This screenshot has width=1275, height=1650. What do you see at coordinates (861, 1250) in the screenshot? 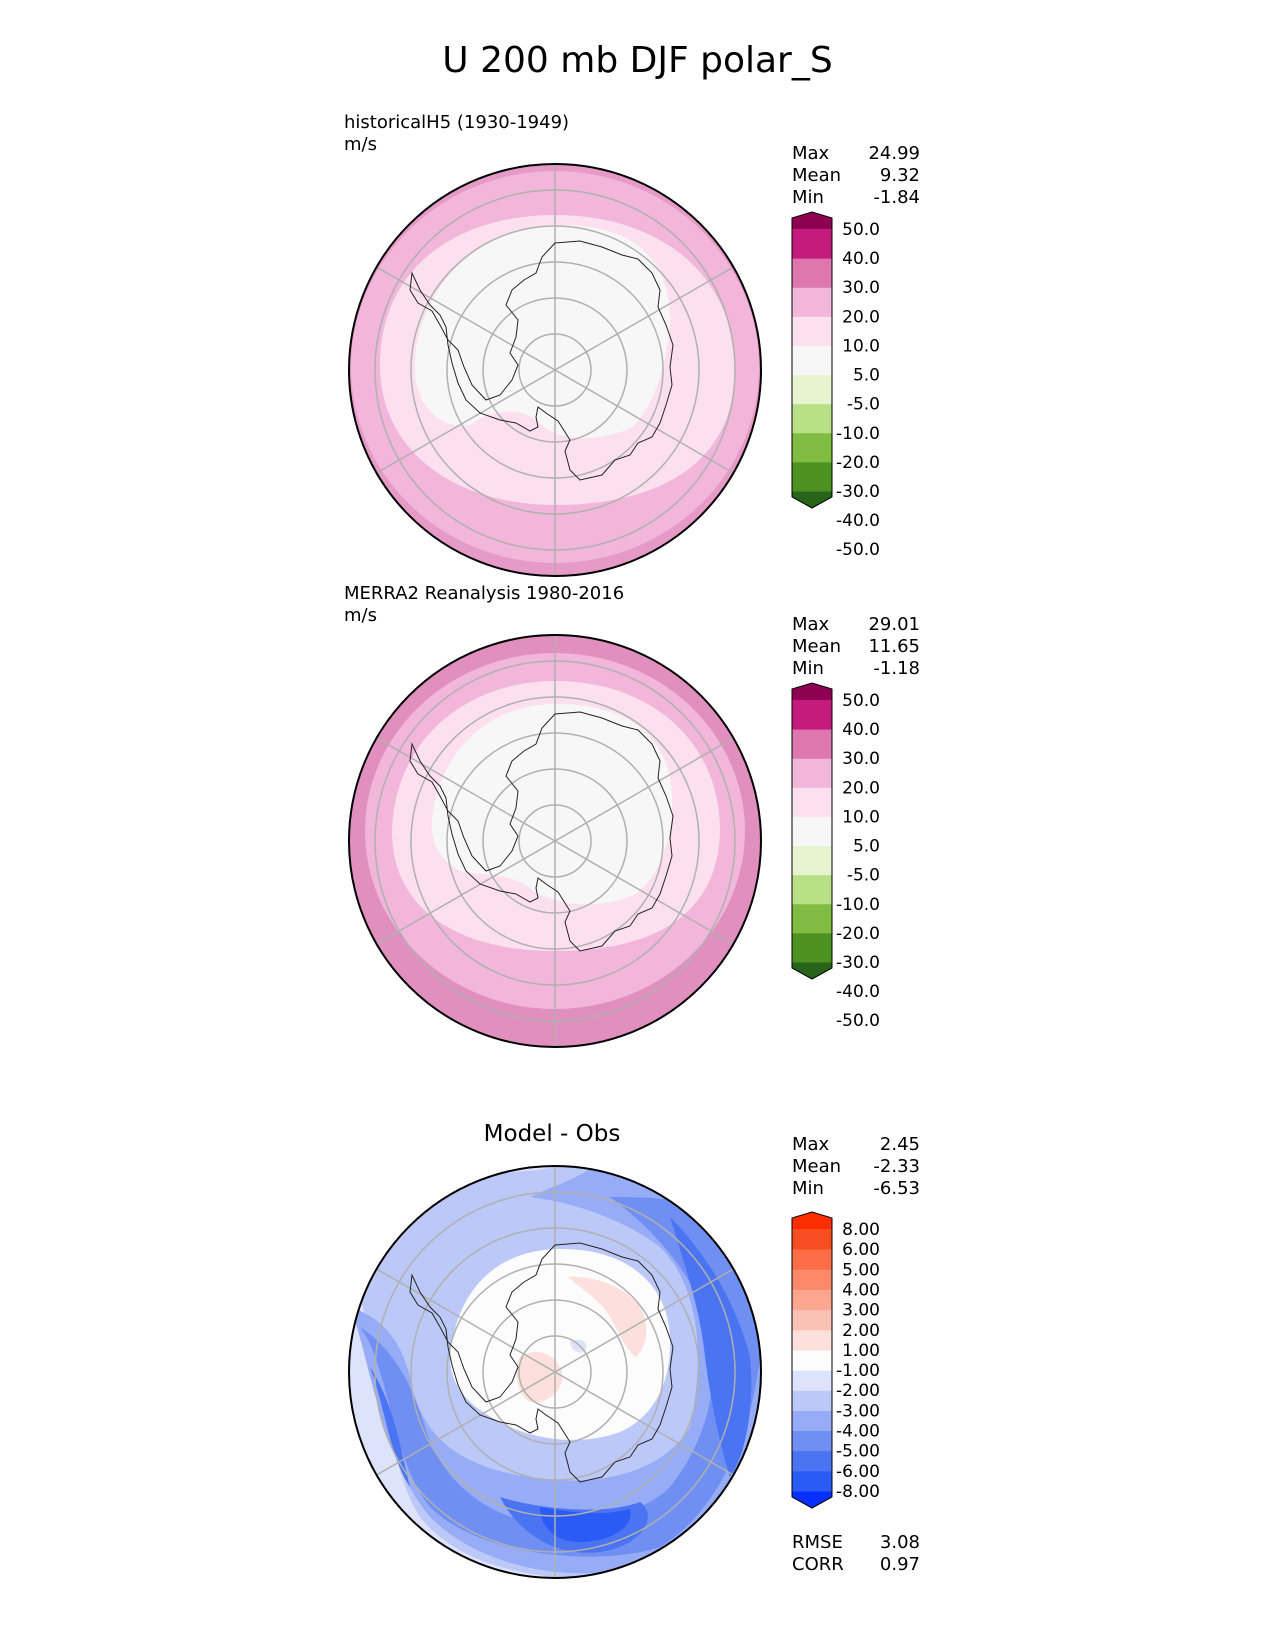
I see `colorbar-tick-label: 6.00` at bounding box center [861, 1250].